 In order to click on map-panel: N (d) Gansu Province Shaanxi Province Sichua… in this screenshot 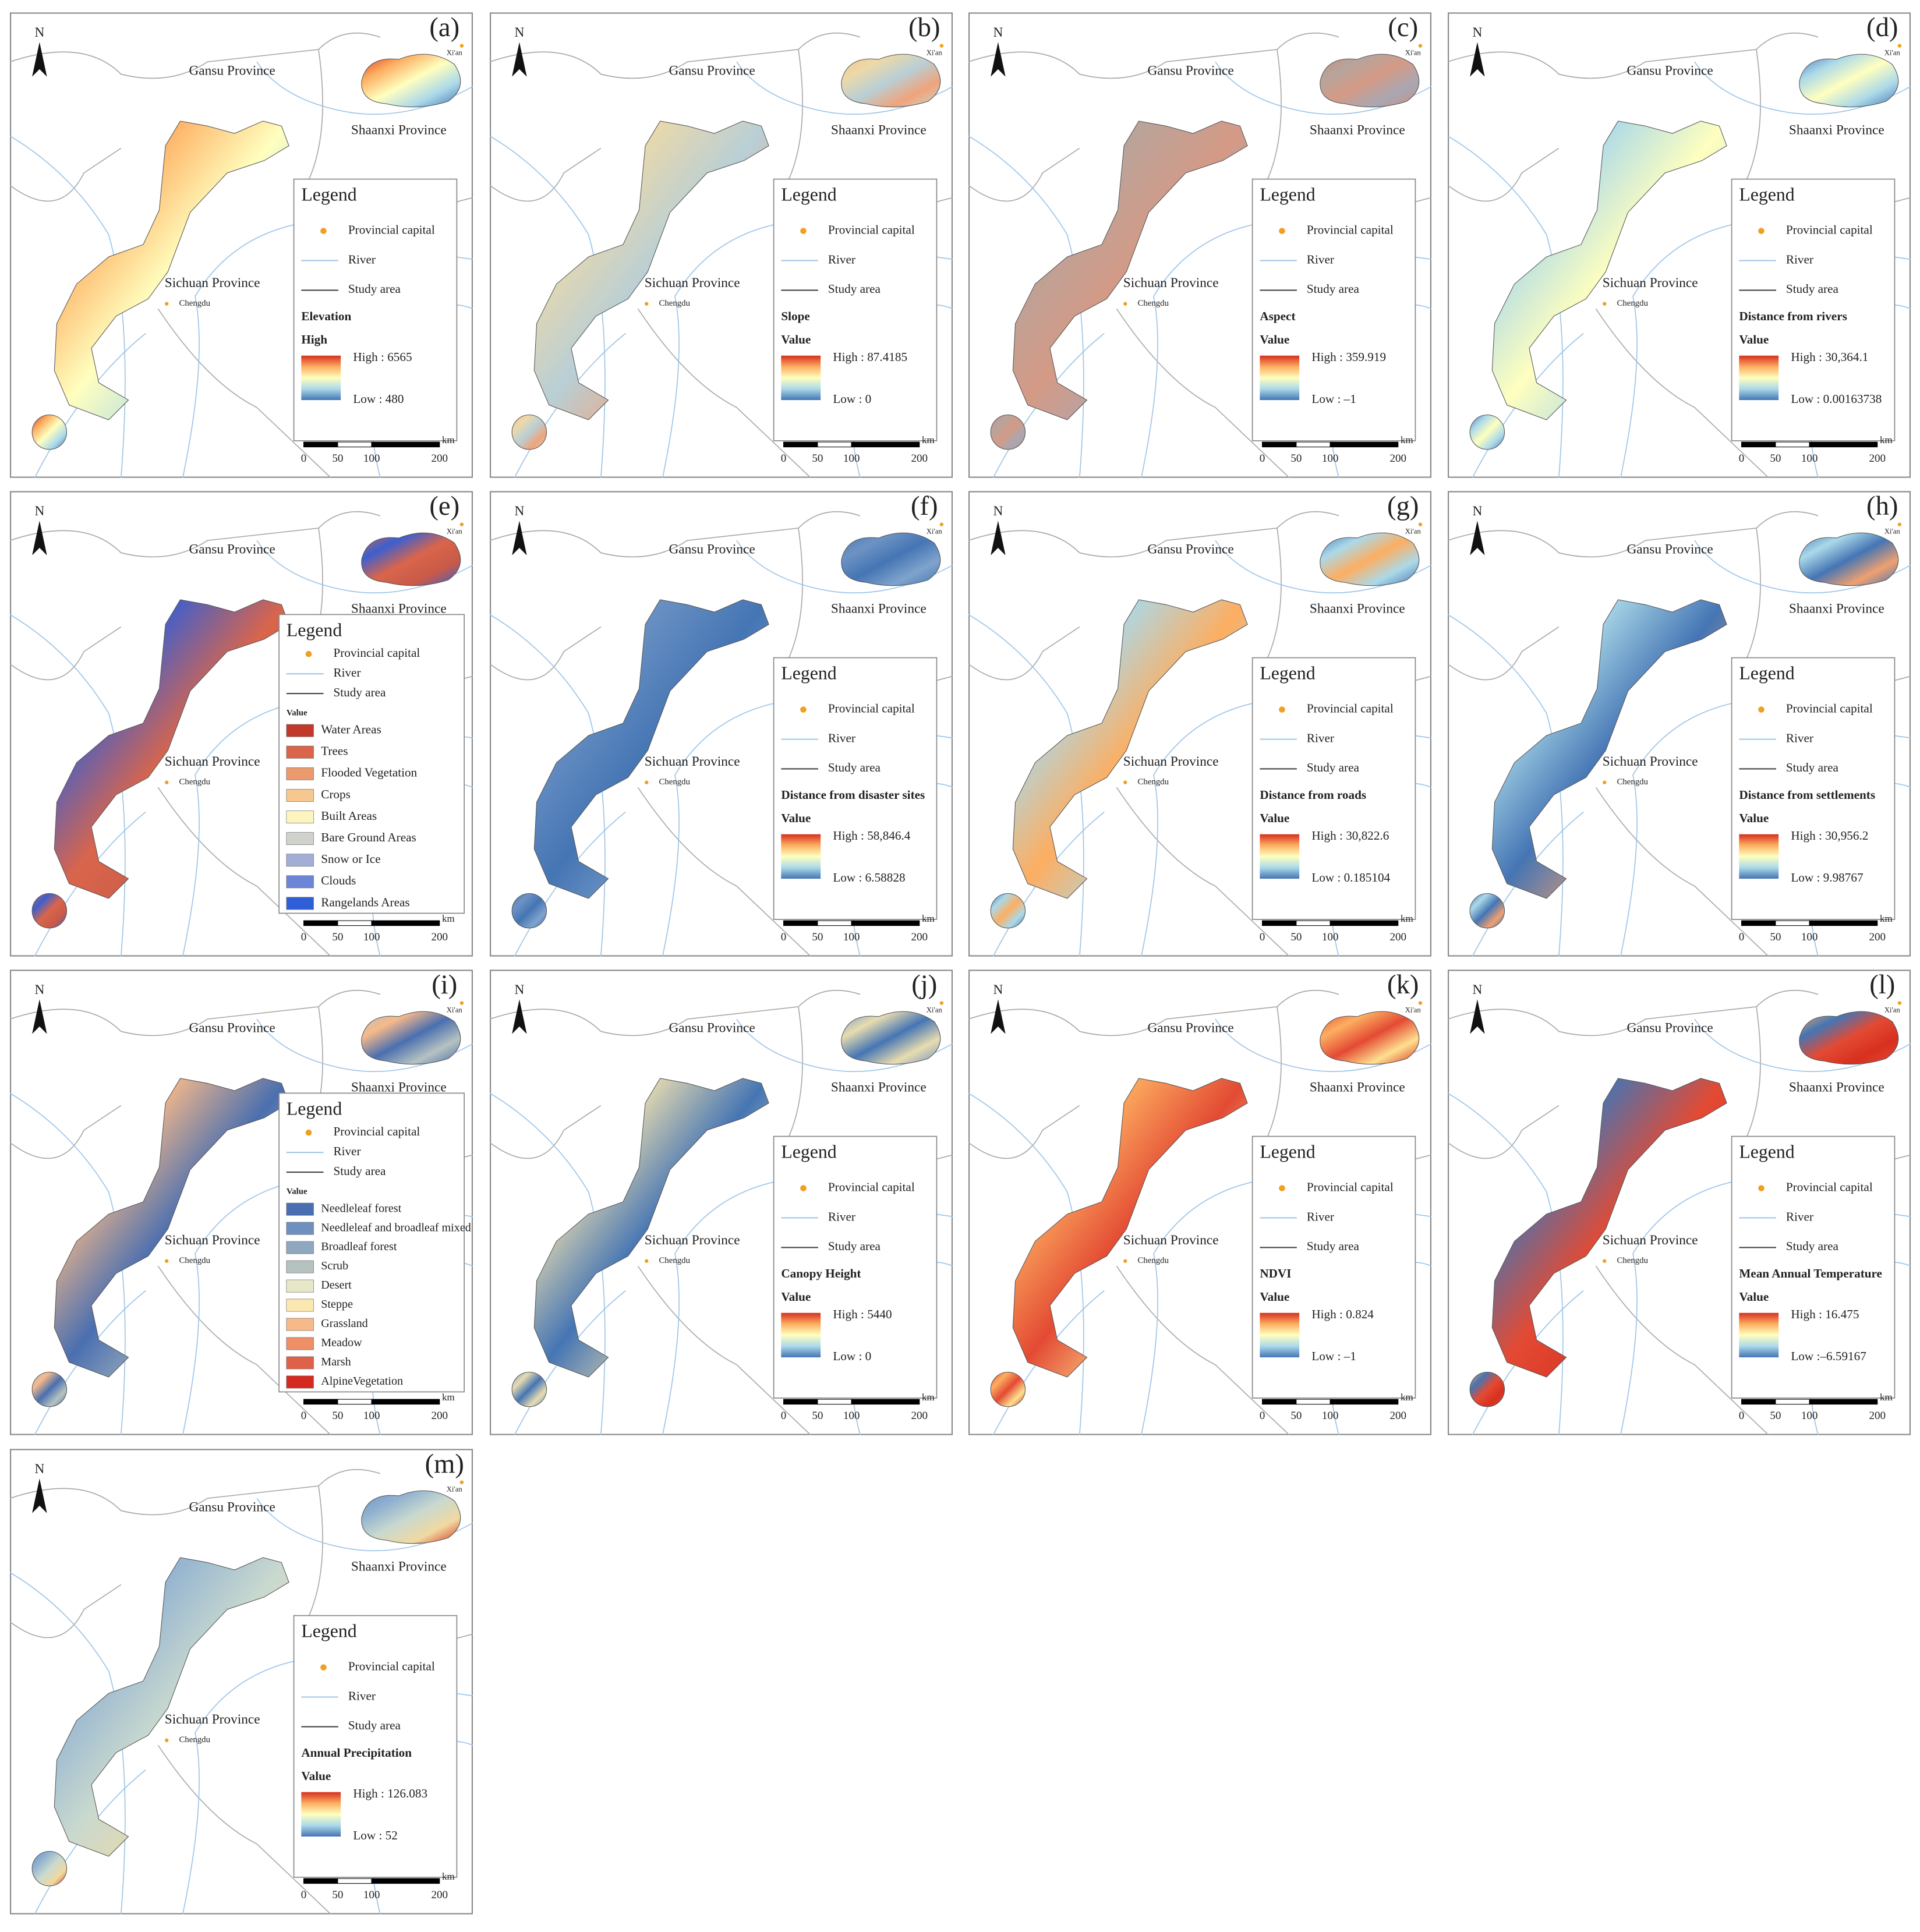, I will do `click(1679, 245)`.